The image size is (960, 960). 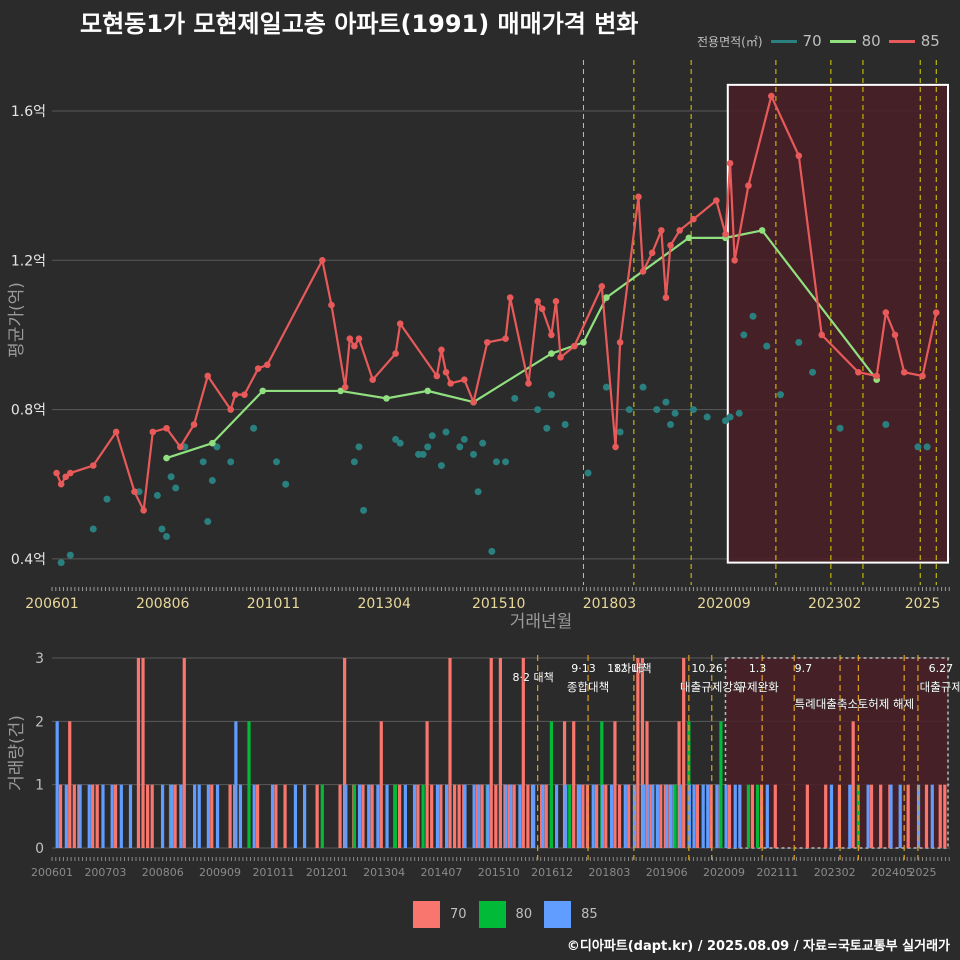 I want to click on policy-annotation: 1.3, so click(x=758, y=668).